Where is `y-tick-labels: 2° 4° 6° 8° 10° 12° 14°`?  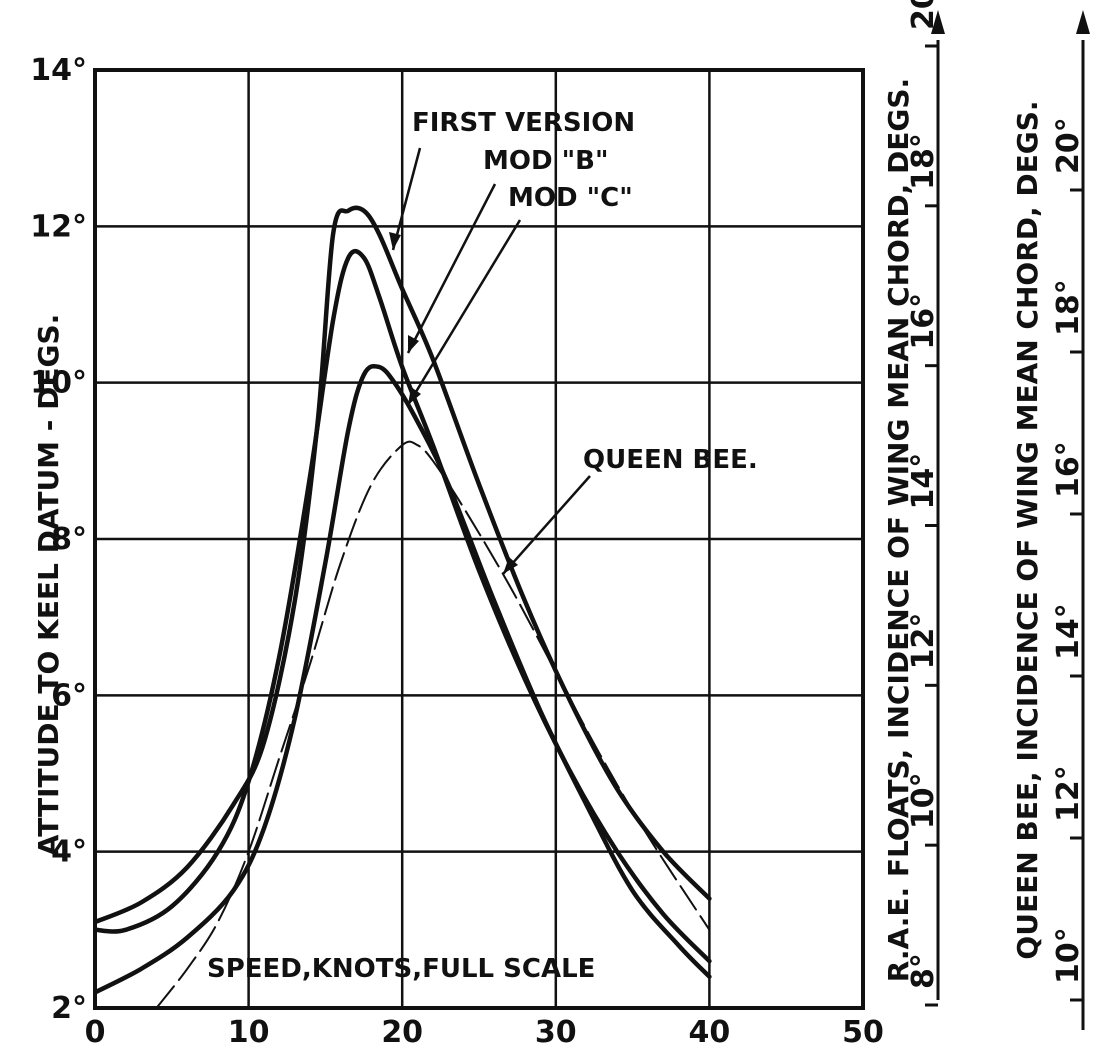
y-tick-labels: 2° 4° 6° 8° 10° 12° 14° is located at coordinates (58, 539).